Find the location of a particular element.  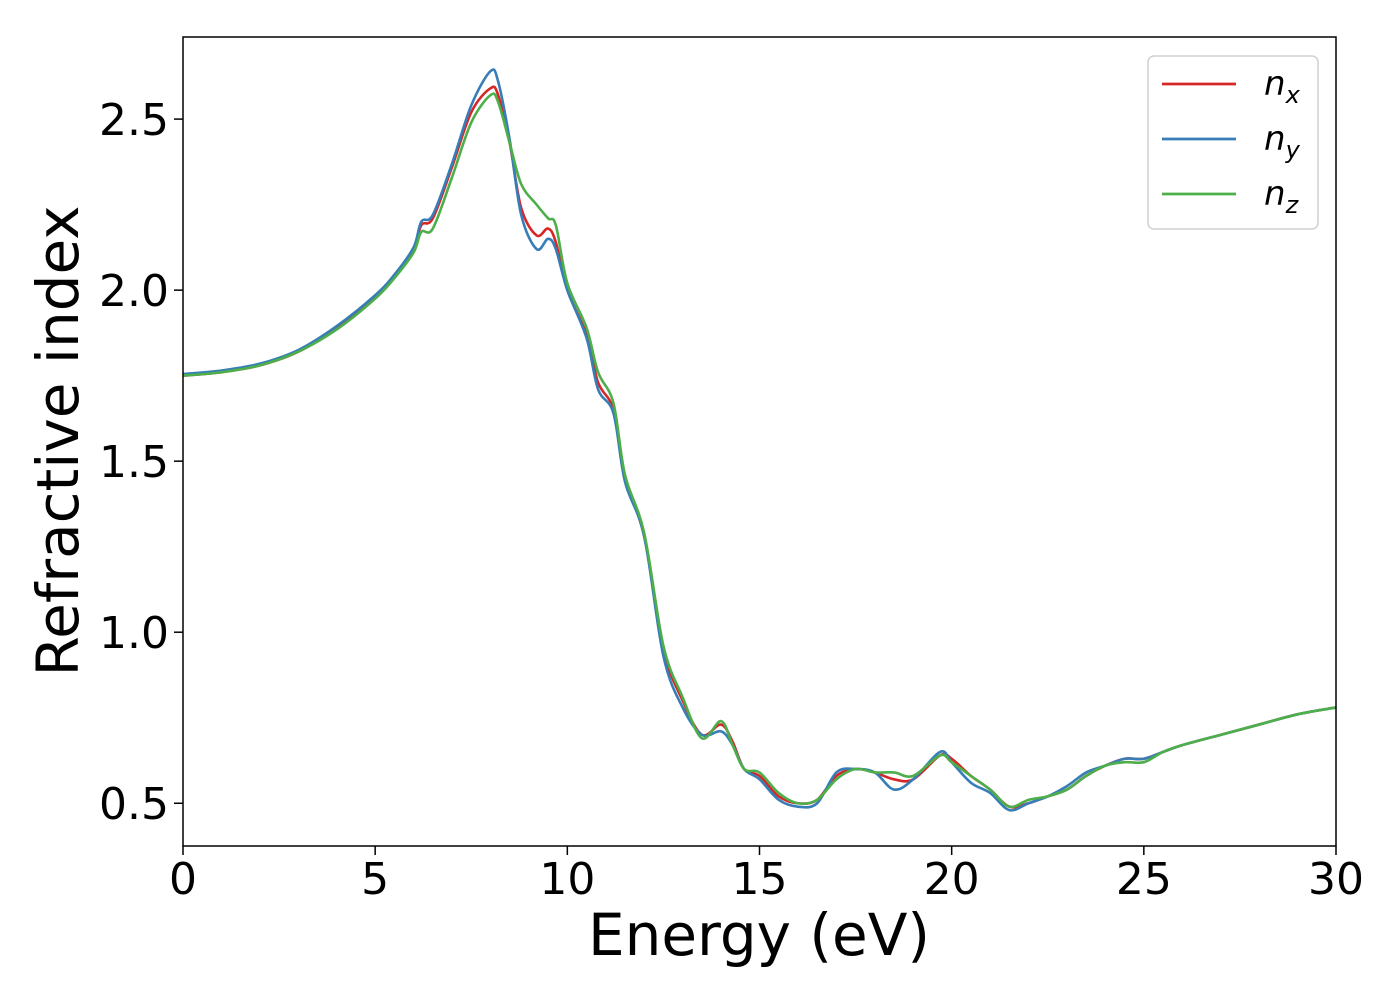

y-tick-label: 2.5 is located at coordinates (134, 120).